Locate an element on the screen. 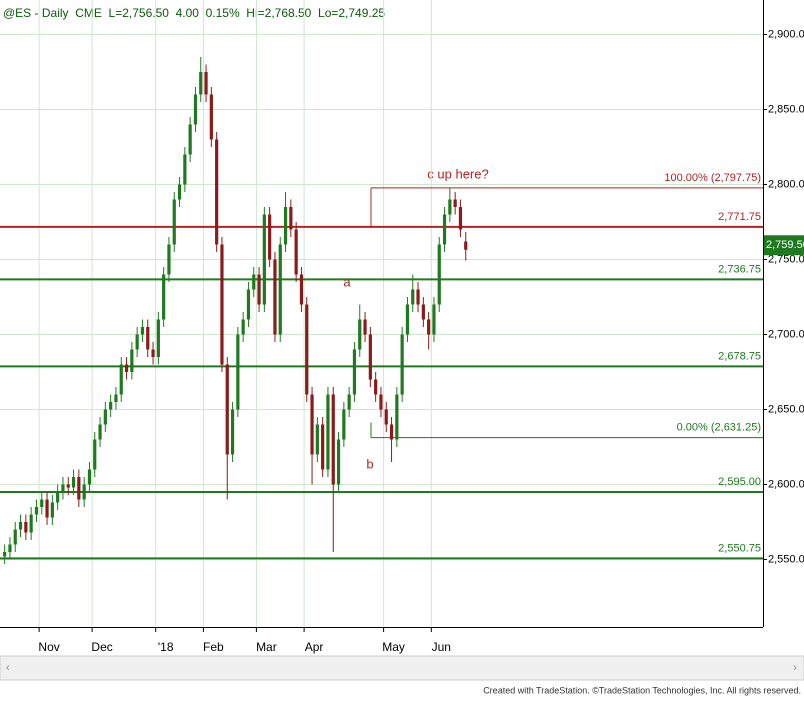 This screenshot has width=804, height=704. y-tick-label: 2,550.00 is located at coordinates (786, 559).